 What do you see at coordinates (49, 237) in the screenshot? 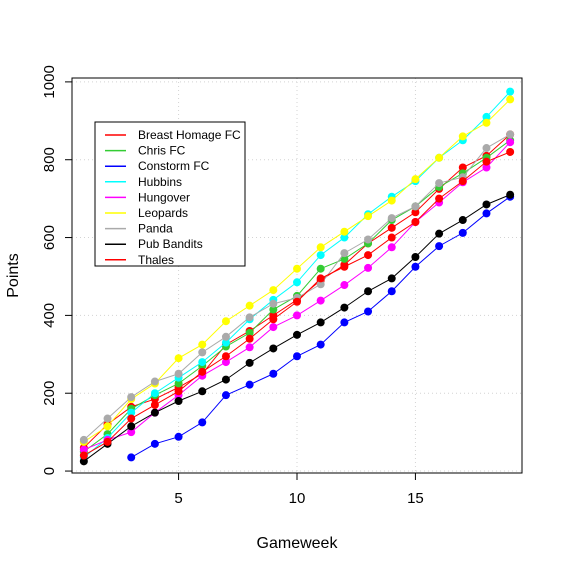
I see `y-tick-label: 600` at bounding box center [49, 237].